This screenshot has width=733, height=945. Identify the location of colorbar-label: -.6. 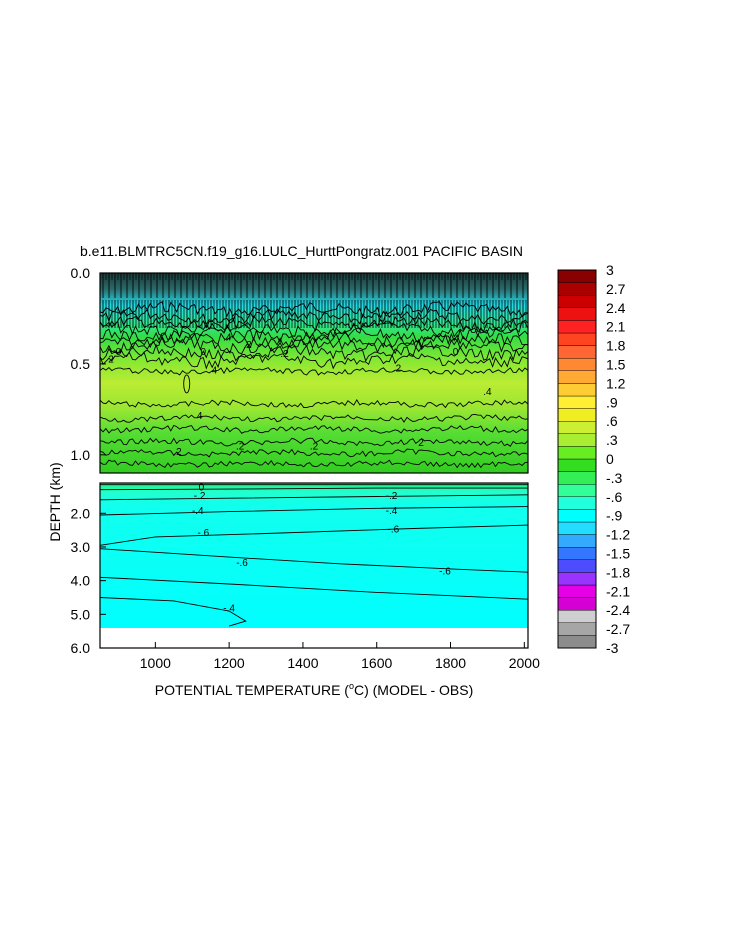
(614, 497).